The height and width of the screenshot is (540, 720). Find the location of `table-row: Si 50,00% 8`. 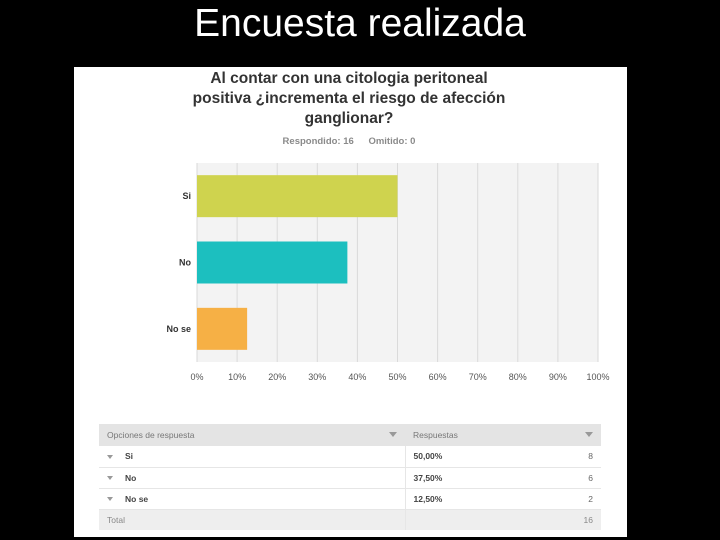

table-row: Si 50,00% 8 is located at coordinates (350, 457).